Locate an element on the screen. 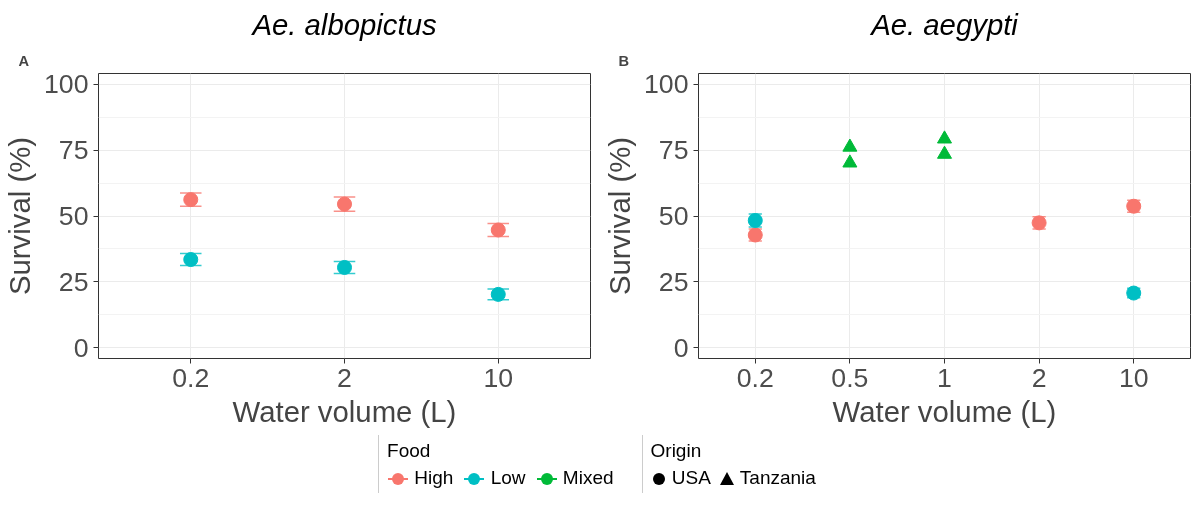 This screenshot has width=1203, height=514. legend-label: Low is located at coordinates (507, 478).